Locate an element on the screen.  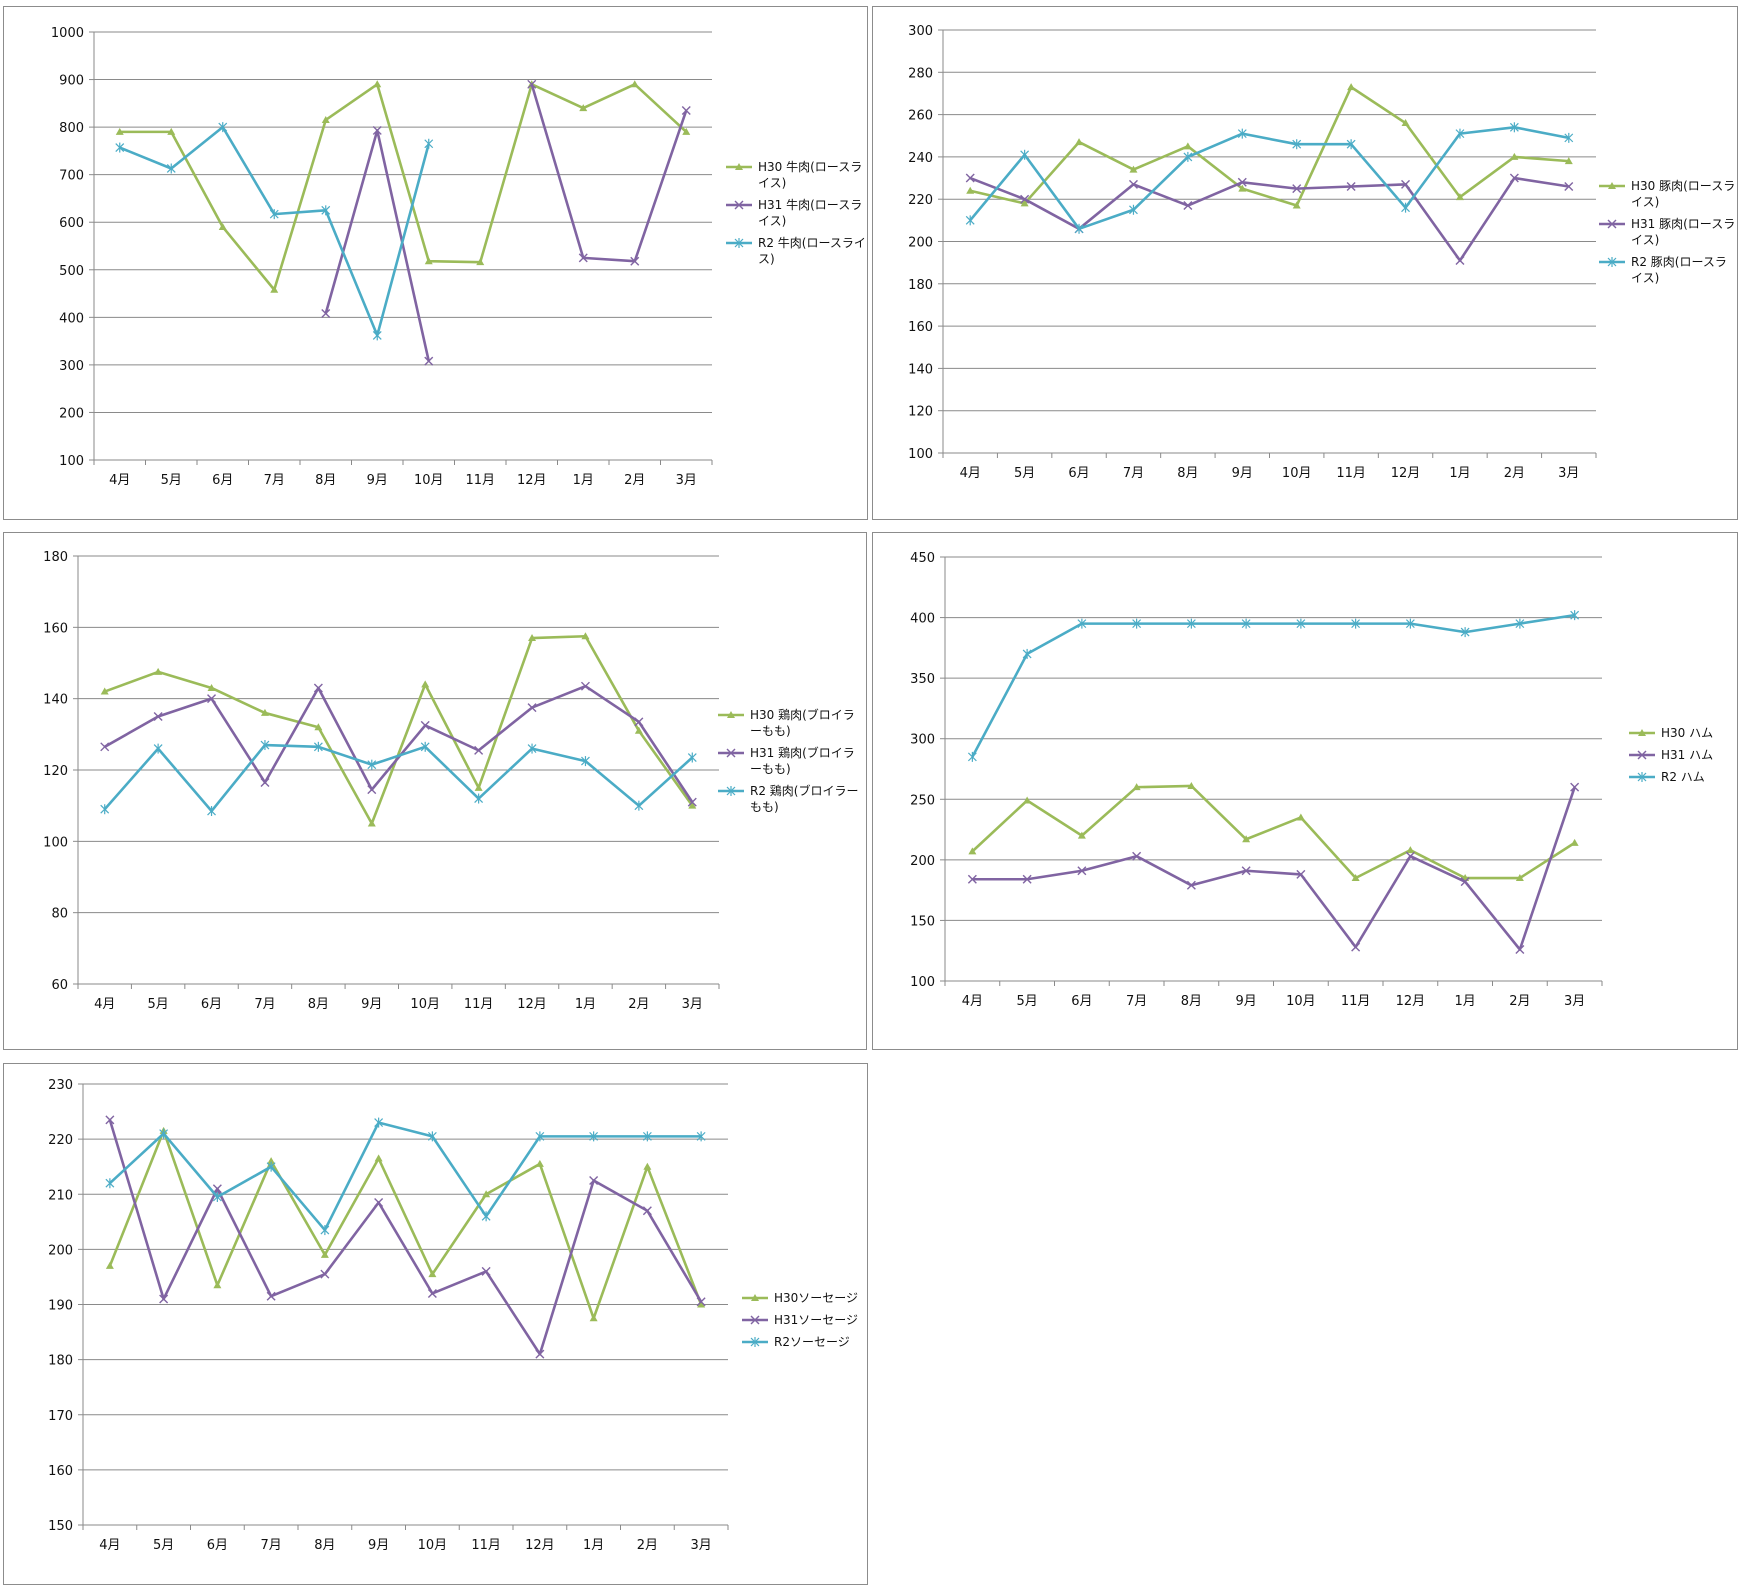
y-tick-label: 240 is located at coordinates (920, 158).